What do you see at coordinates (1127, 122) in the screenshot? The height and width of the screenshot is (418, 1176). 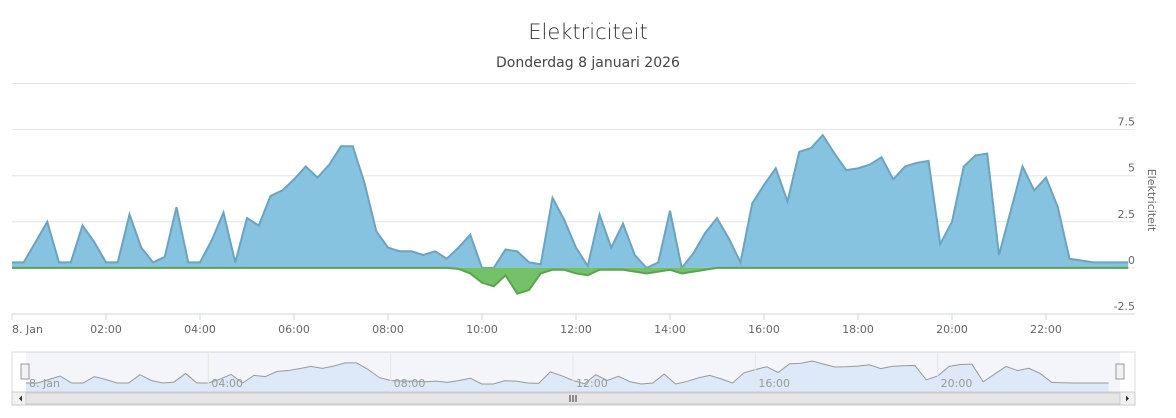 I see `y-tick-label: 7.5` at bounding box center [1127, 122].